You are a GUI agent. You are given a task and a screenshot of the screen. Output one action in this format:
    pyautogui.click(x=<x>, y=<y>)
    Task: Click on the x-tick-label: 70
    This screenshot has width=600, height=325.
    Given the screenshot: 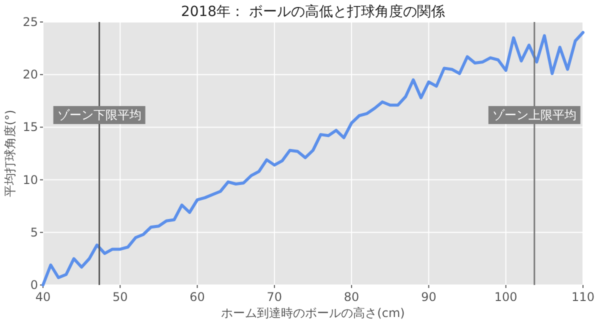 What is the action you would take?
    pyautogui.click(x=274, y=297)
    